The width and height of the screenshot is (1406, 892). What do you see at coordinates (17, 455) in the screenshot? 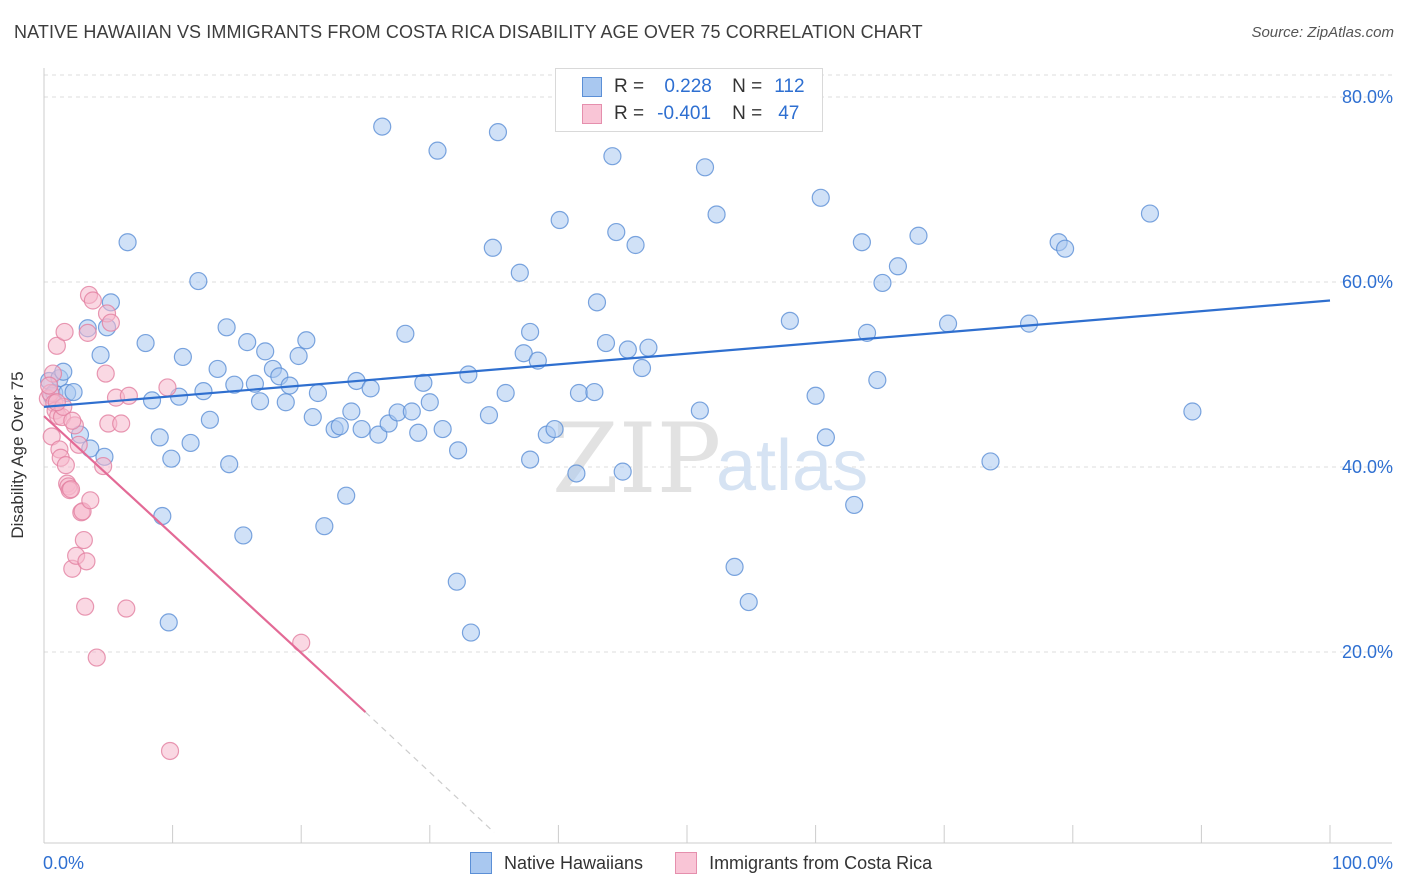
I see `y-axis-label: Disability Age Over 75` at bounding box center [17, 455].